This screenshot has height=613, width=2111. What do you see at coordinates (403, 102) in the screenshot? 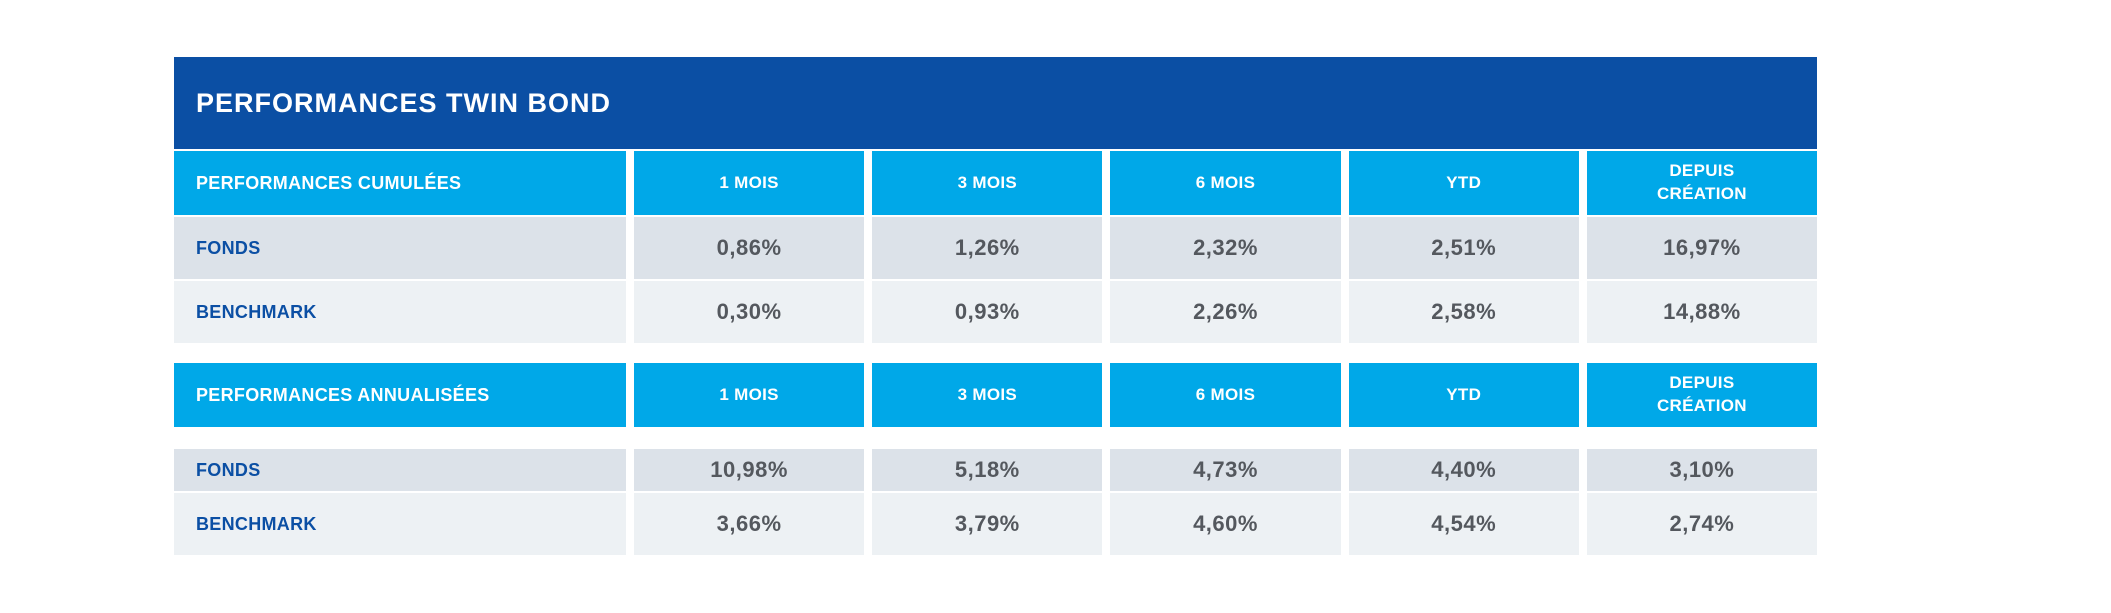
I see `table-title: PERFORMANCES TWIN BOND` at bounding box center [403, 102].